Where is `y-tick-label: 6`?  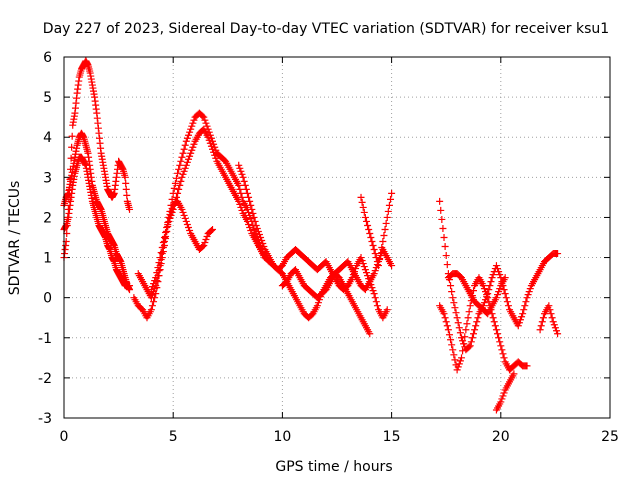
y-tick-label: 6 is located at coordinates (47, 58).